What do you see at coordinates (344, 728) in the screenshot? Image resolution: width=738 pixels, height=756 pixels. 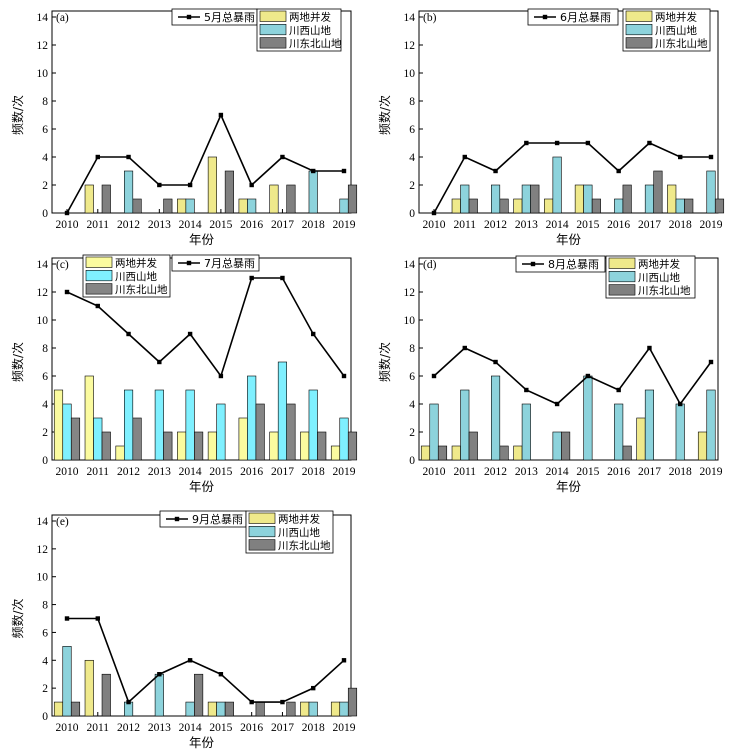 I see `x-tick-label: 2019` at bounding box center [344, 728].